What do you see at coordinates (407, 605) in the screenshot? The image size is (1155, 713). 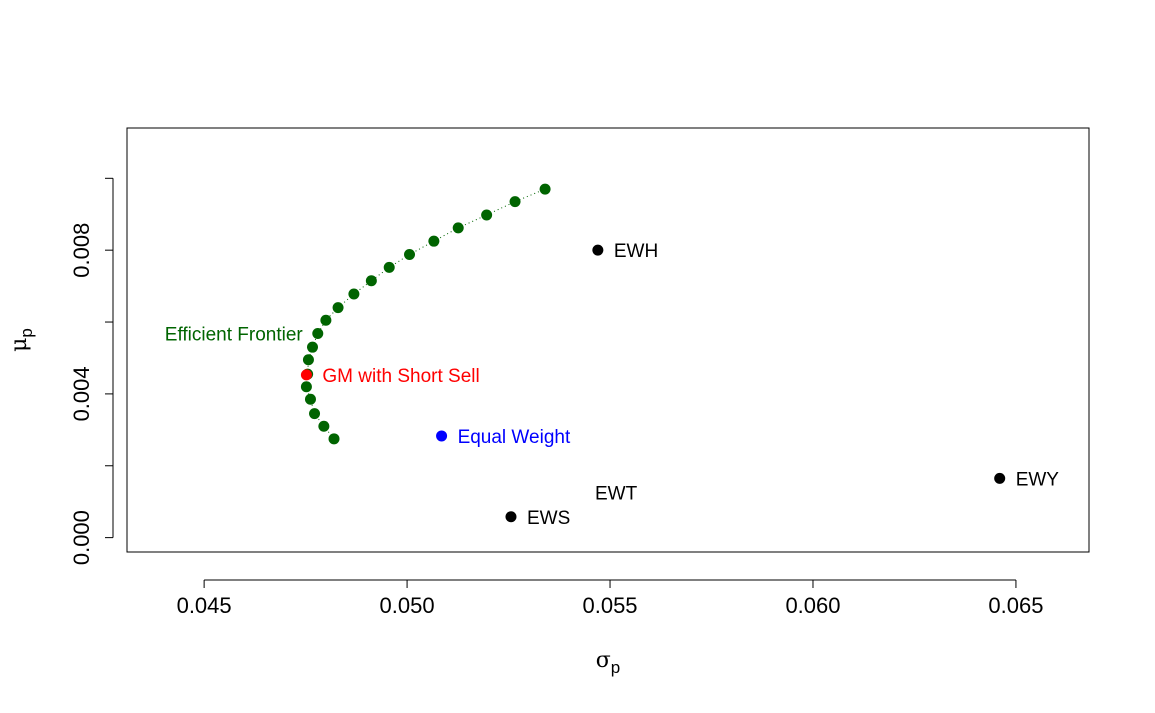 I see `x-tick-label: 0.050` at bounding box center [407, 605].